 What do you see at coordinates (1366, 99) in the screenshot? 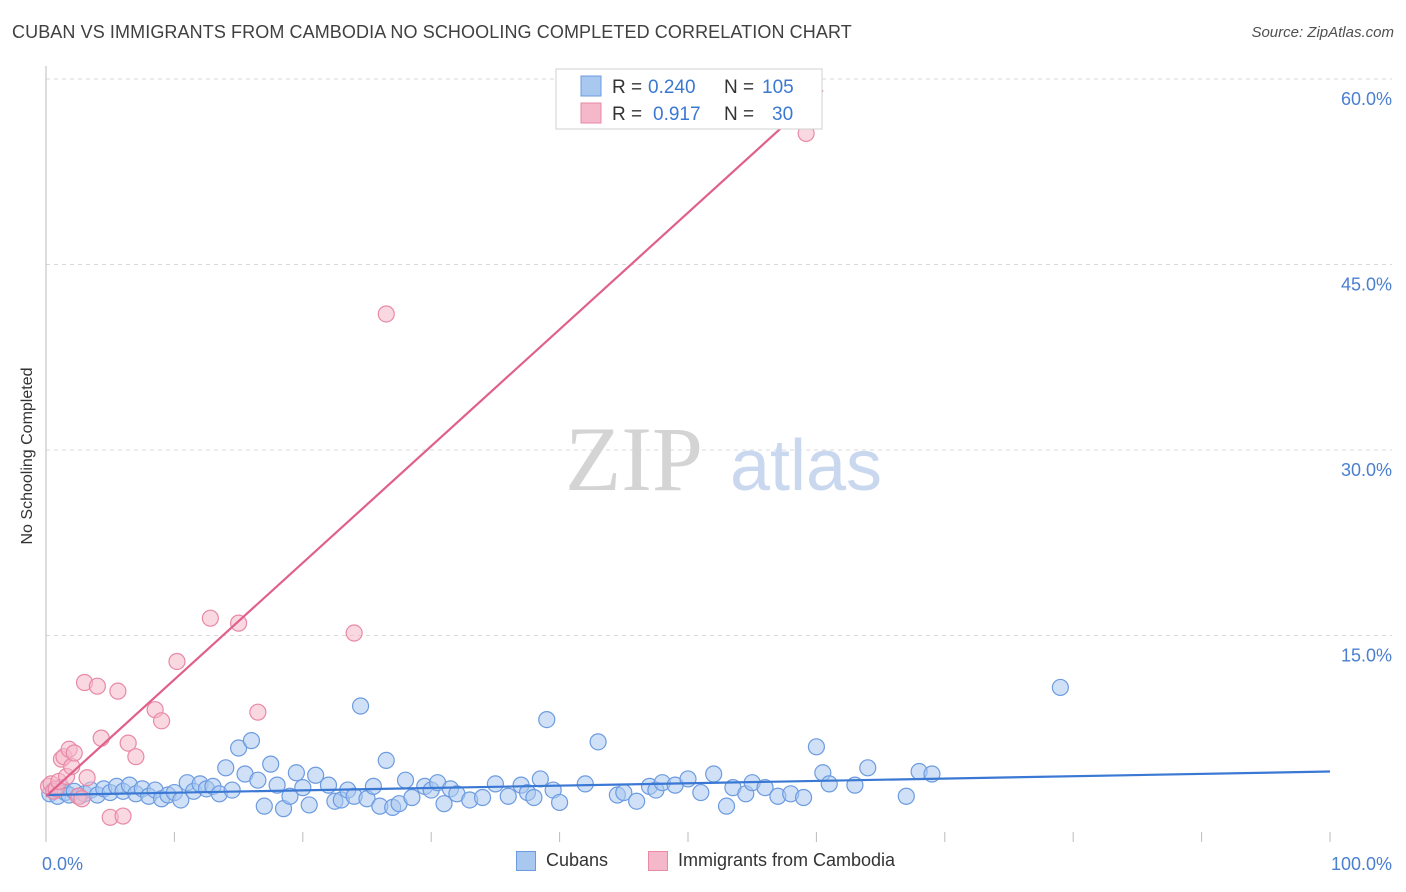
I see `y-tick-label-3: 60.0%` at bounding box center [1366, 99].